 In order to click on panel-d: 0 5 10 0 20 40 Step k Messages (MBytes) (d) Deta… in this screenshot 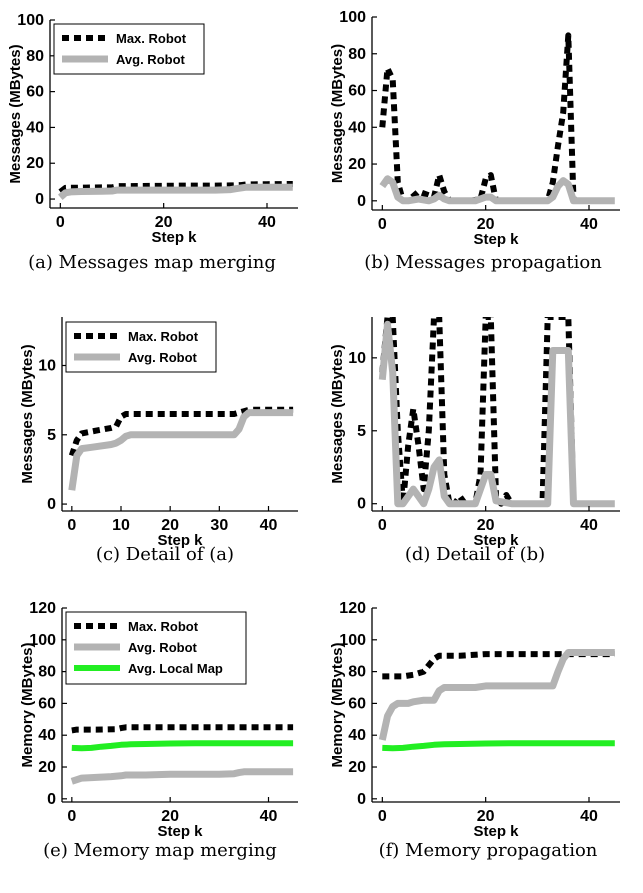, I will do `click(474, 441)`.